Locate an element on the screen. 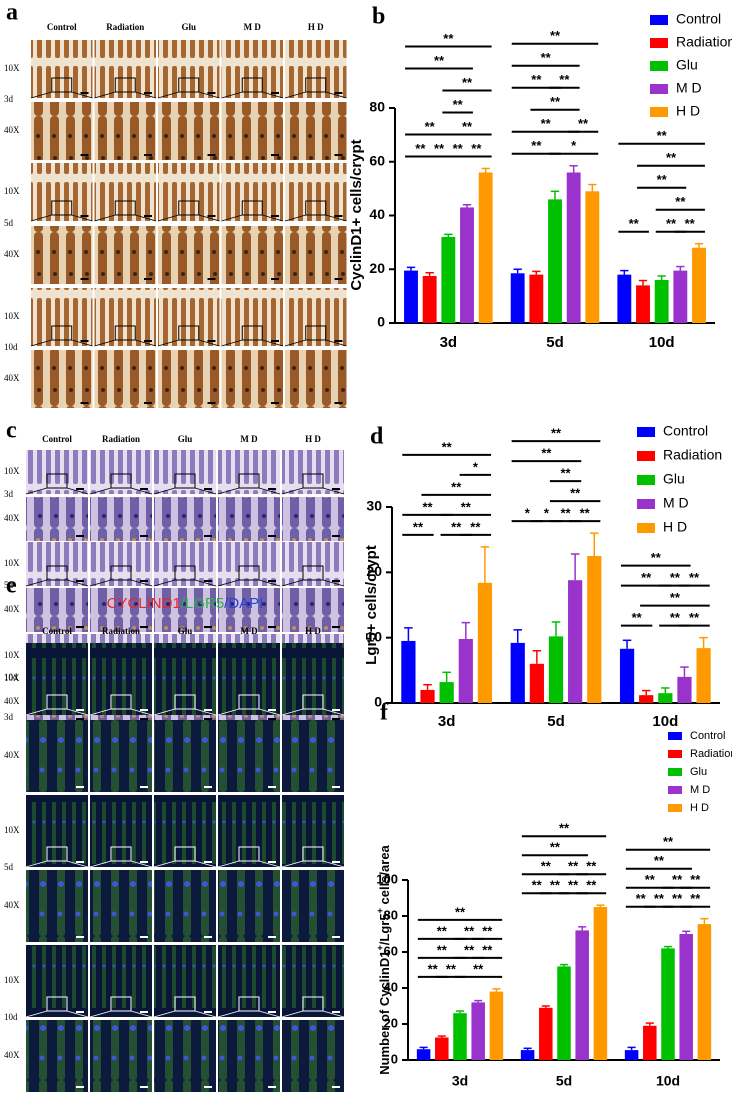  day-label: 5d is located at coordinates (9, 223).